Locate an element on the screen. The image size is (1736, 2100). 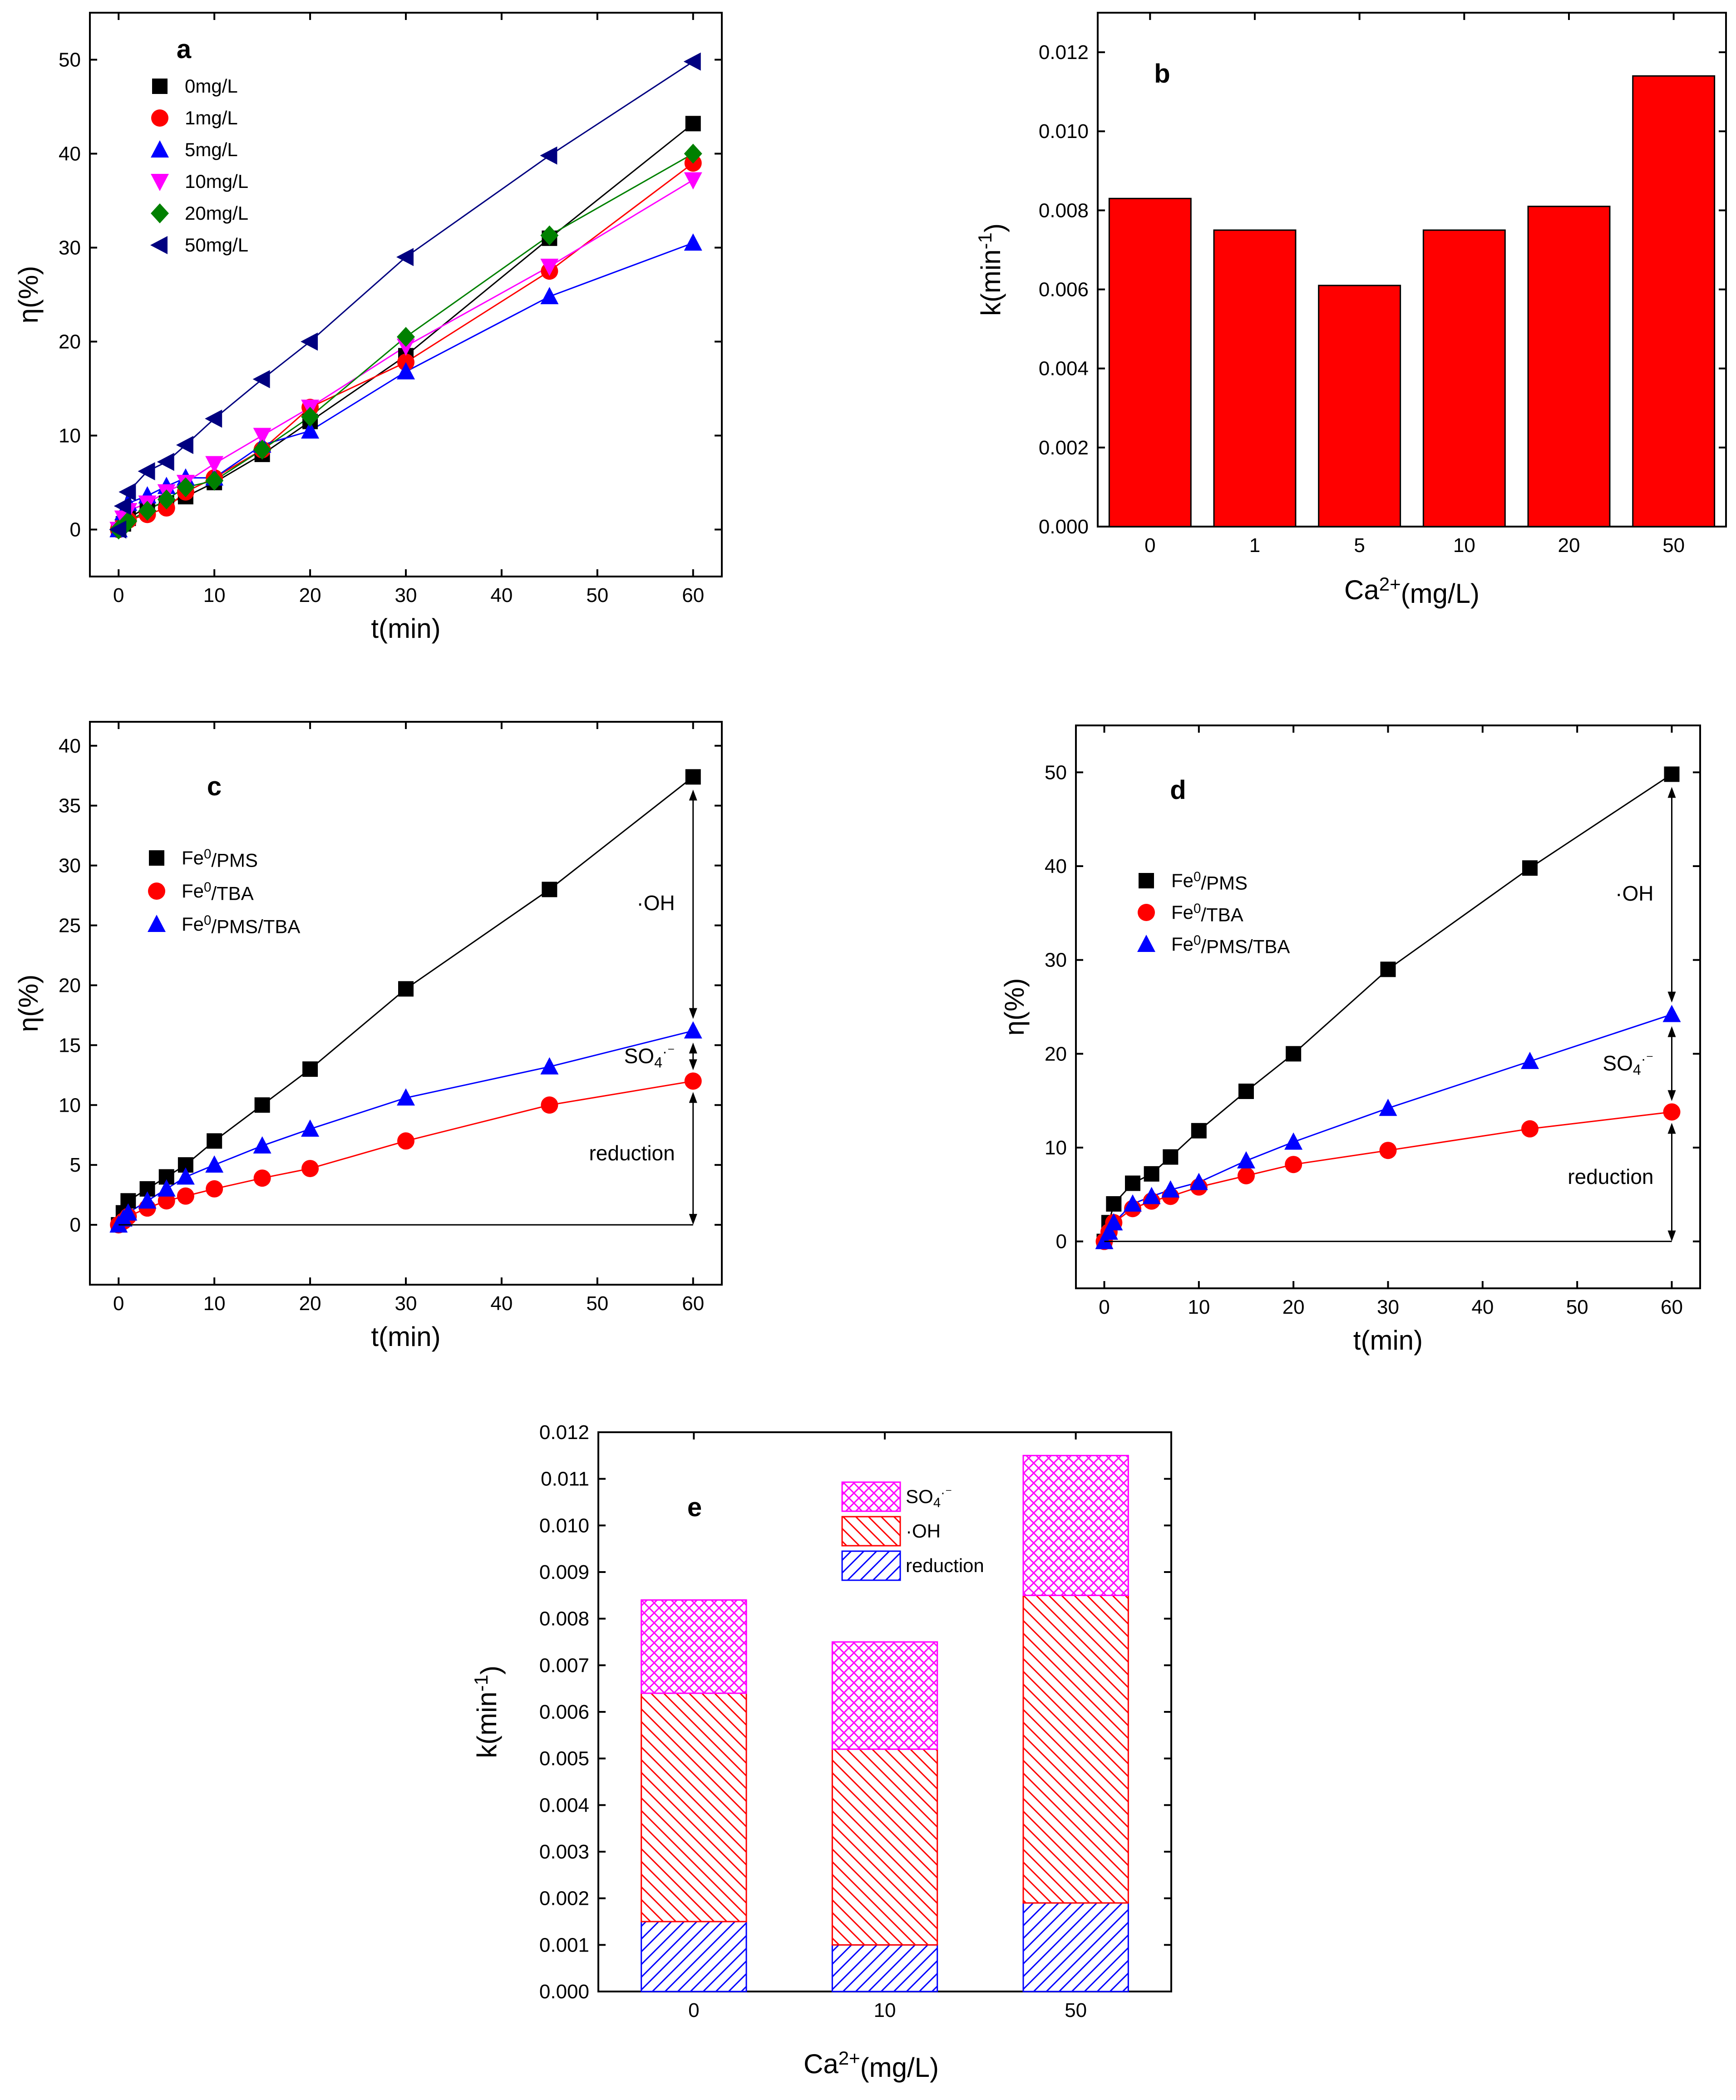
y-tick-label: 25 is located at coordinates (70, 926).